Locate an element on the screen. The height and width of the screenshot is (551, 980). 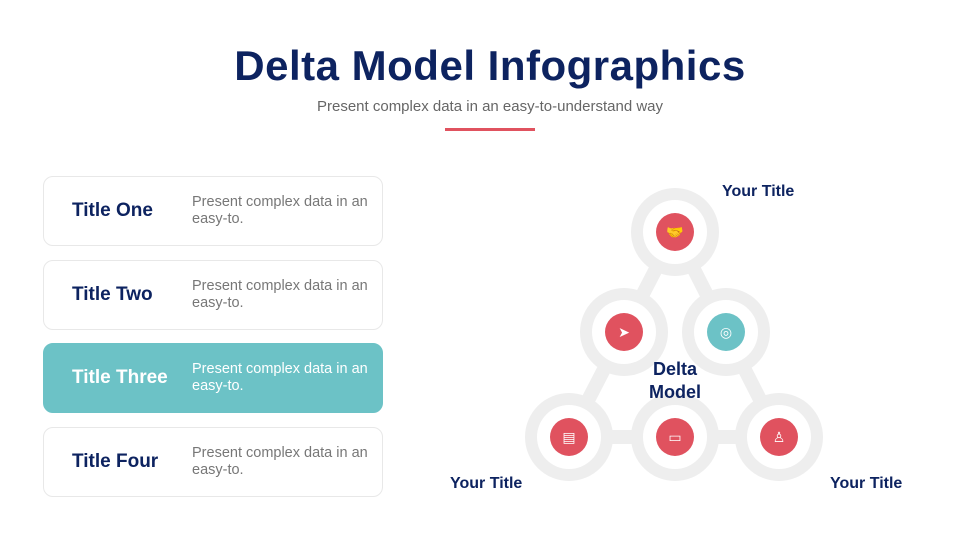
node-1: 🤝 is located at coordinates (675, 232).